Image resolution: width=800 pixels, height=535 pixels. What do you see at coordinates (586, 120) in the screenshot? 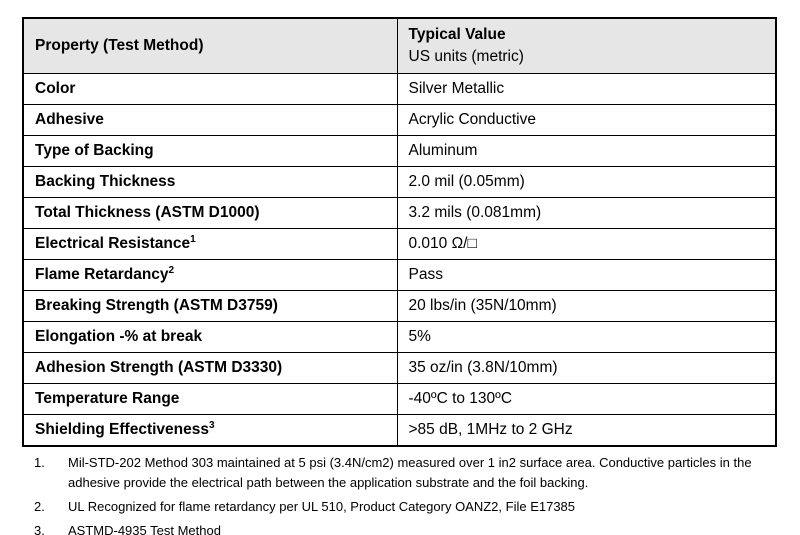
I see `property-value-cell: Acrylic Conductive` at bounding box center [586, 120].